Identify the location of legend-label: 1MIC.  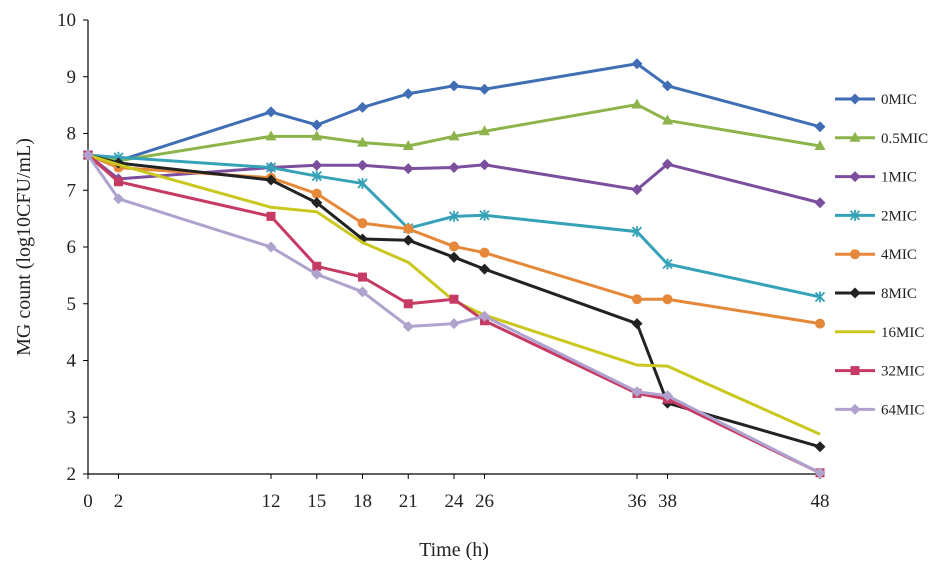
(899, 178).